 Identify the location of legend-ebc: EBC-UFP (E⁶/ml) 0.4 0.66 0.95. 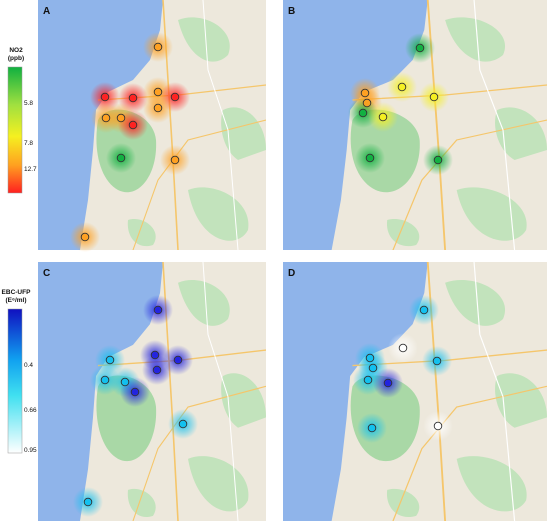
(19, 371).